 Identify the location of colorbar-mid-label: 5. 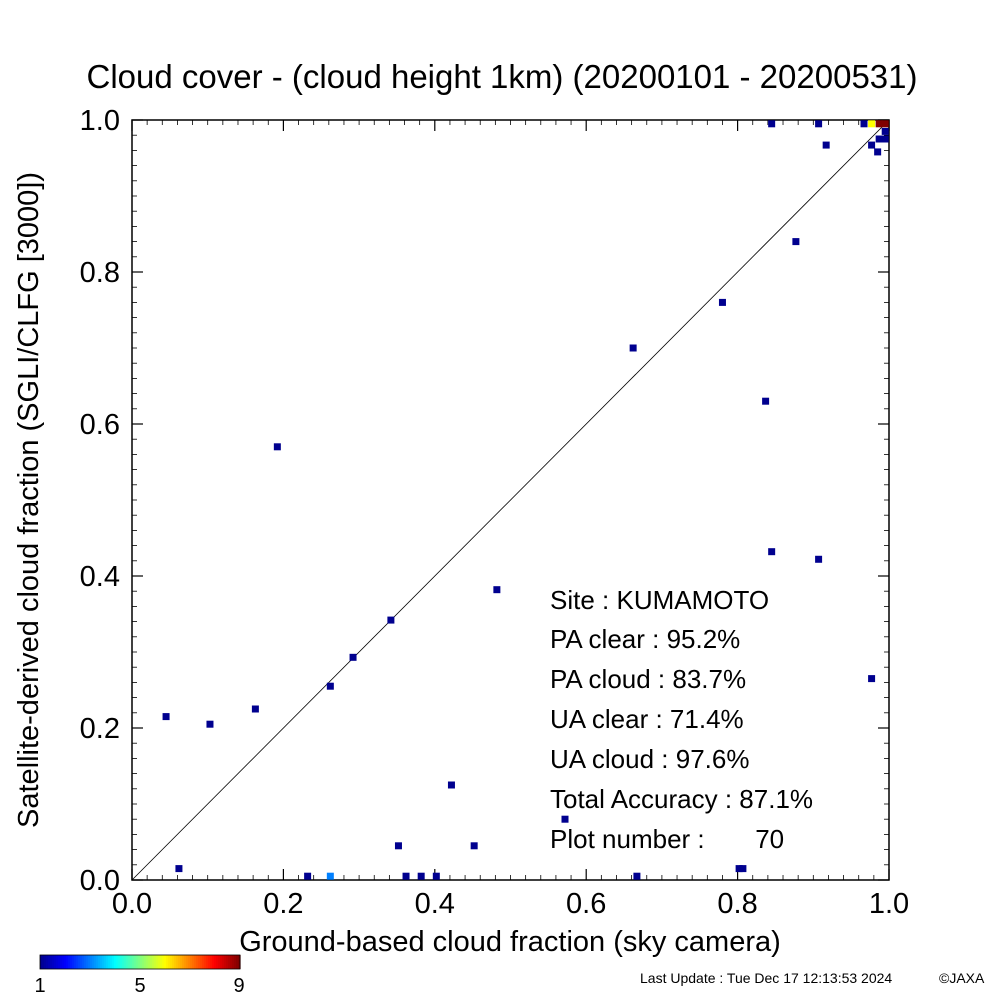
(139, 986).